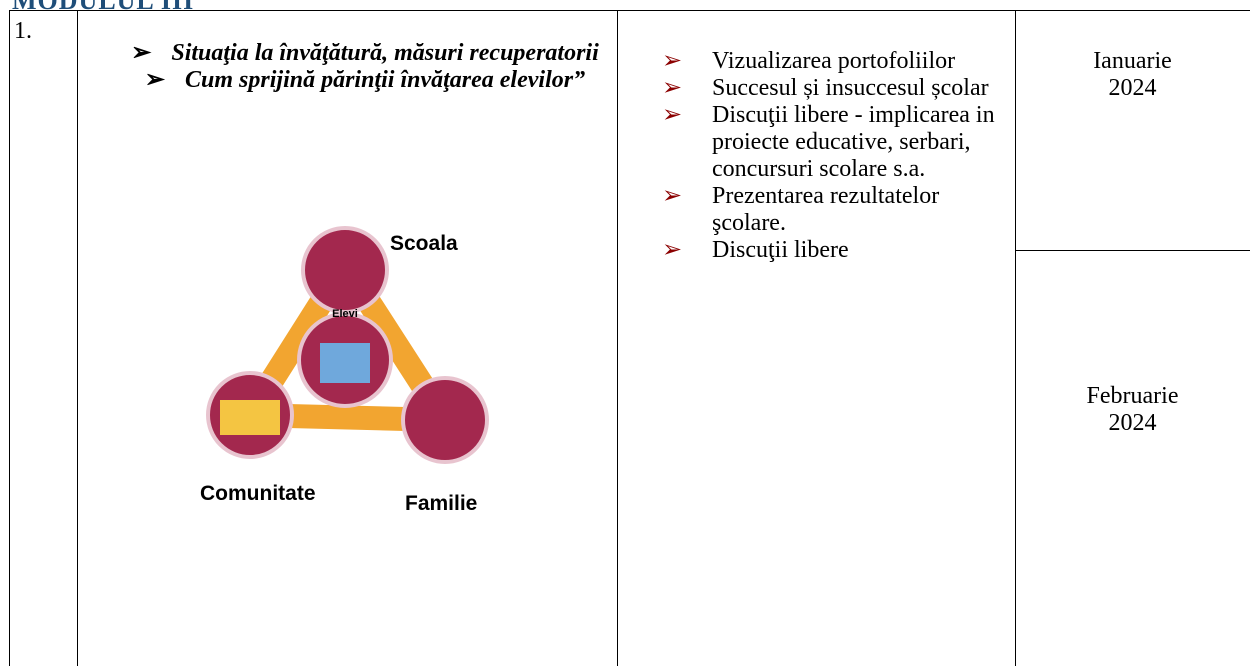 Image resolution: width=1250 pixels, height=666 pixels. I want to click on diagram-label: Scoala, so click(424, 243).